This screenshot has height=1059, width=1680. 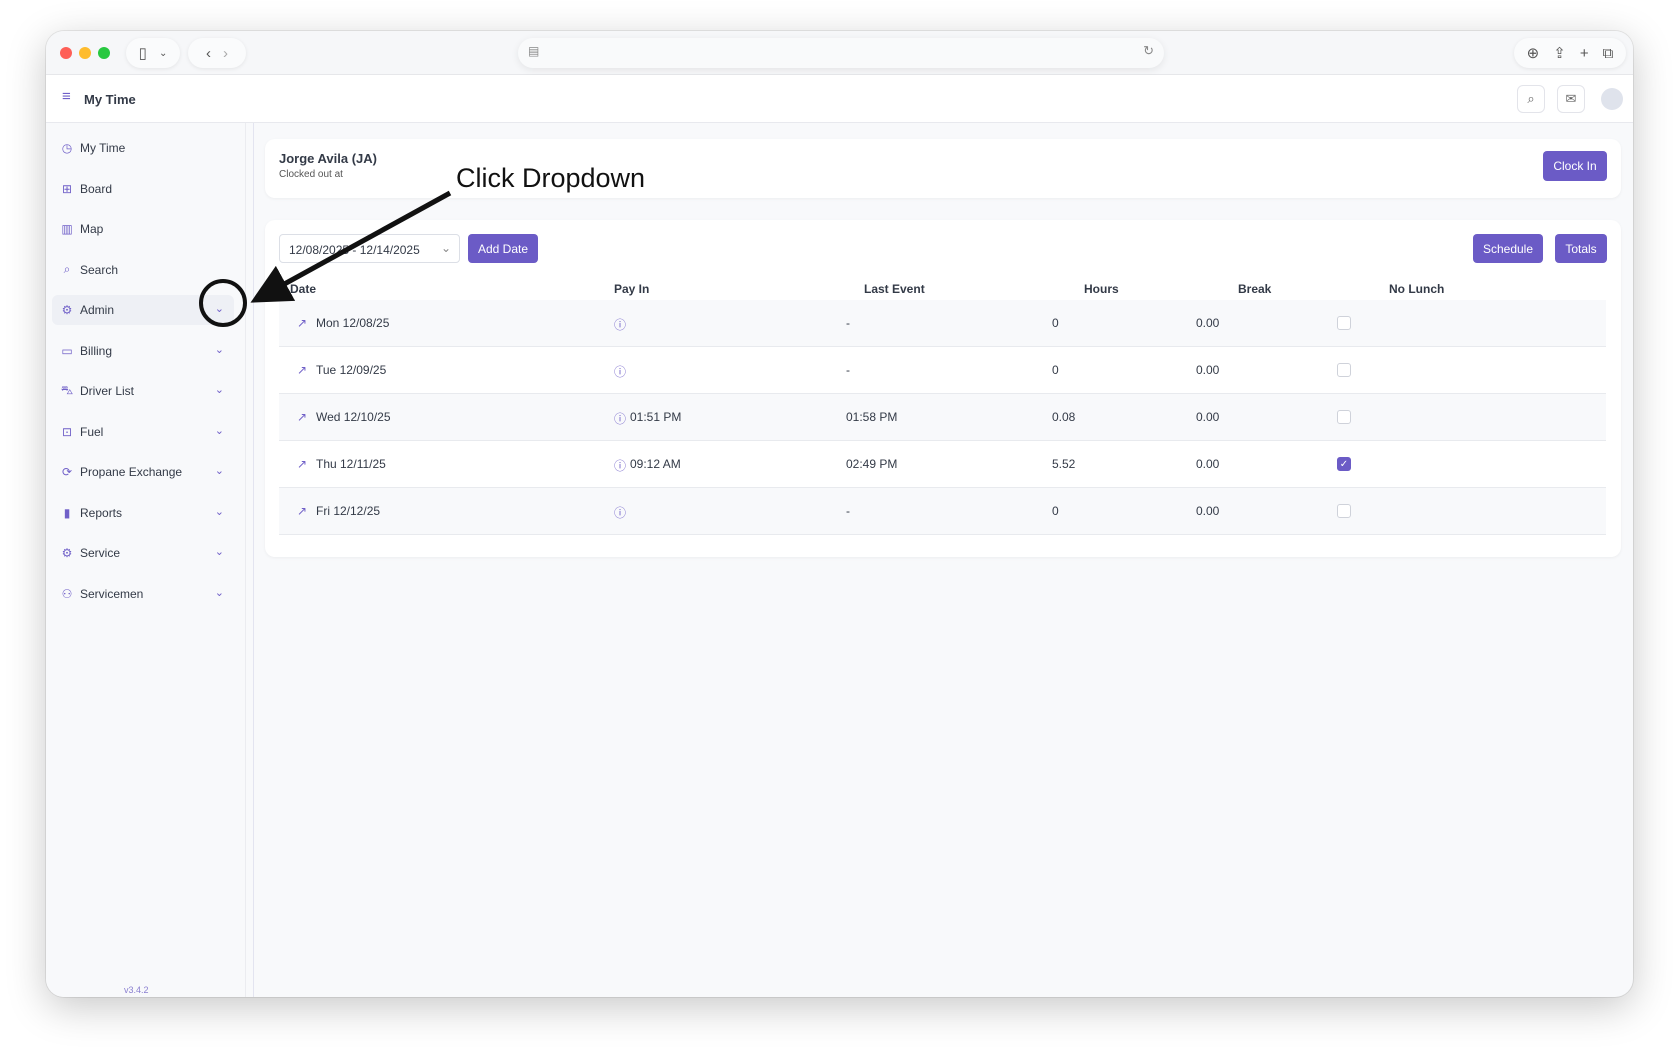 What do you see at coordinates (348, 511) in the screenshot?
I see `date-cell: Fri 12/12/25` at bounding box center [348, 511].